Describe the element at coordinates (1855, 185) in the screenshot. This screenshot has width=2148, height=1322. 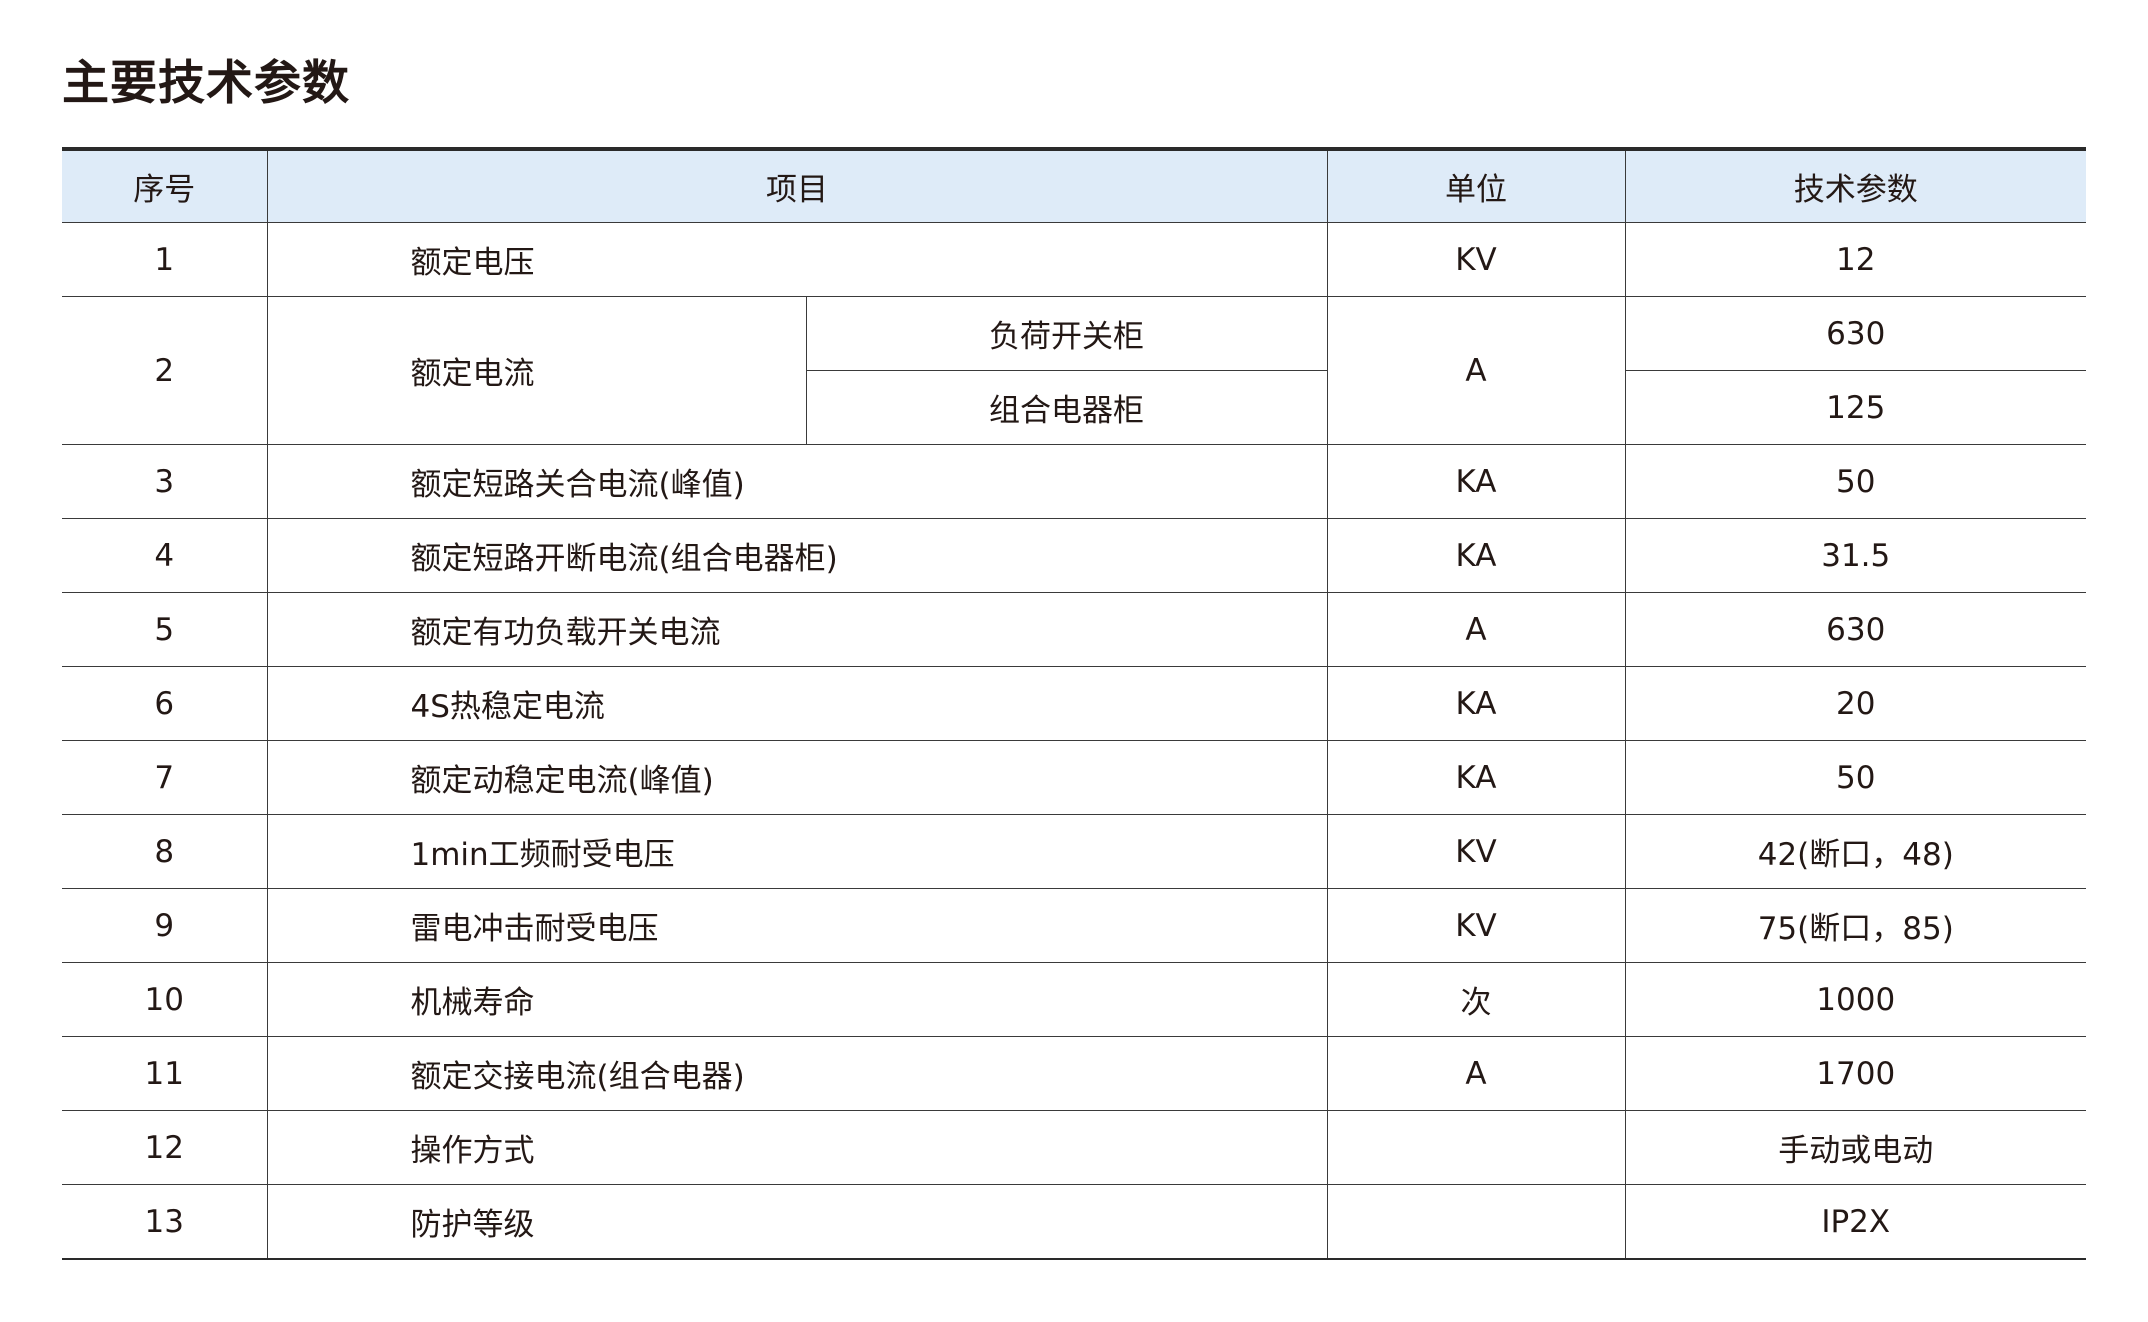
I see `header-value: 技术参数` at that location.